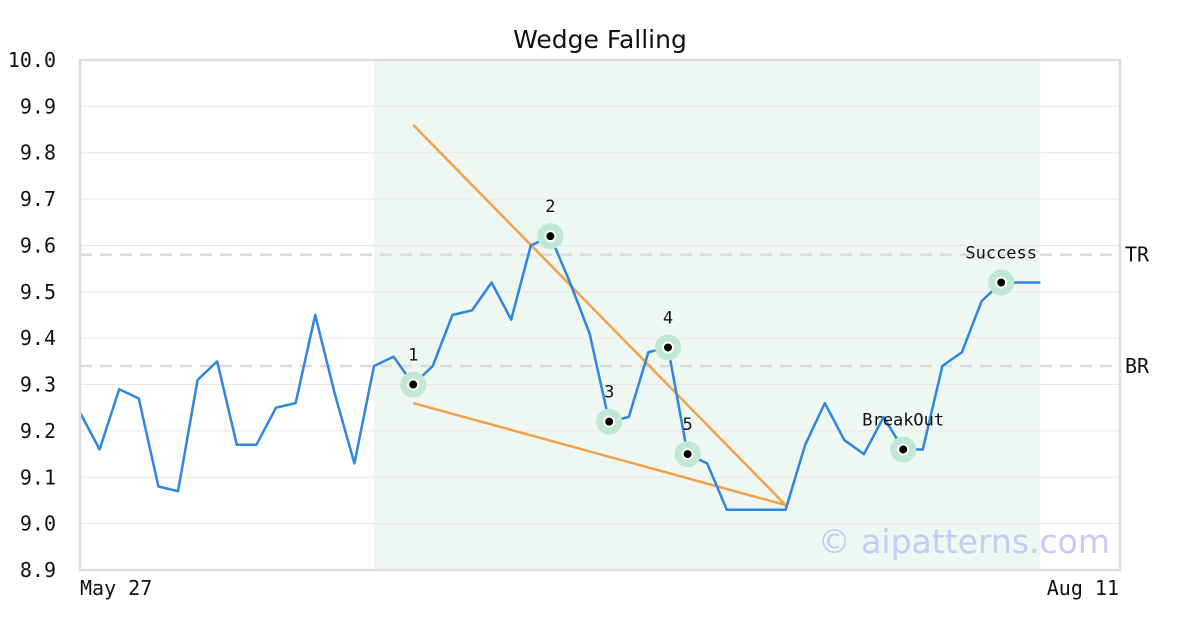 Image resolution: width=1200 pixels, height=630 pixels. Describe the element at coordinates (32, 315) in the screenshot. I see `y-axis-ticks: 8.9 9.0 9.1 9.2 9.3 9.4 9.5 9.6 9.7 9.8 9.9 10.0` at that location.